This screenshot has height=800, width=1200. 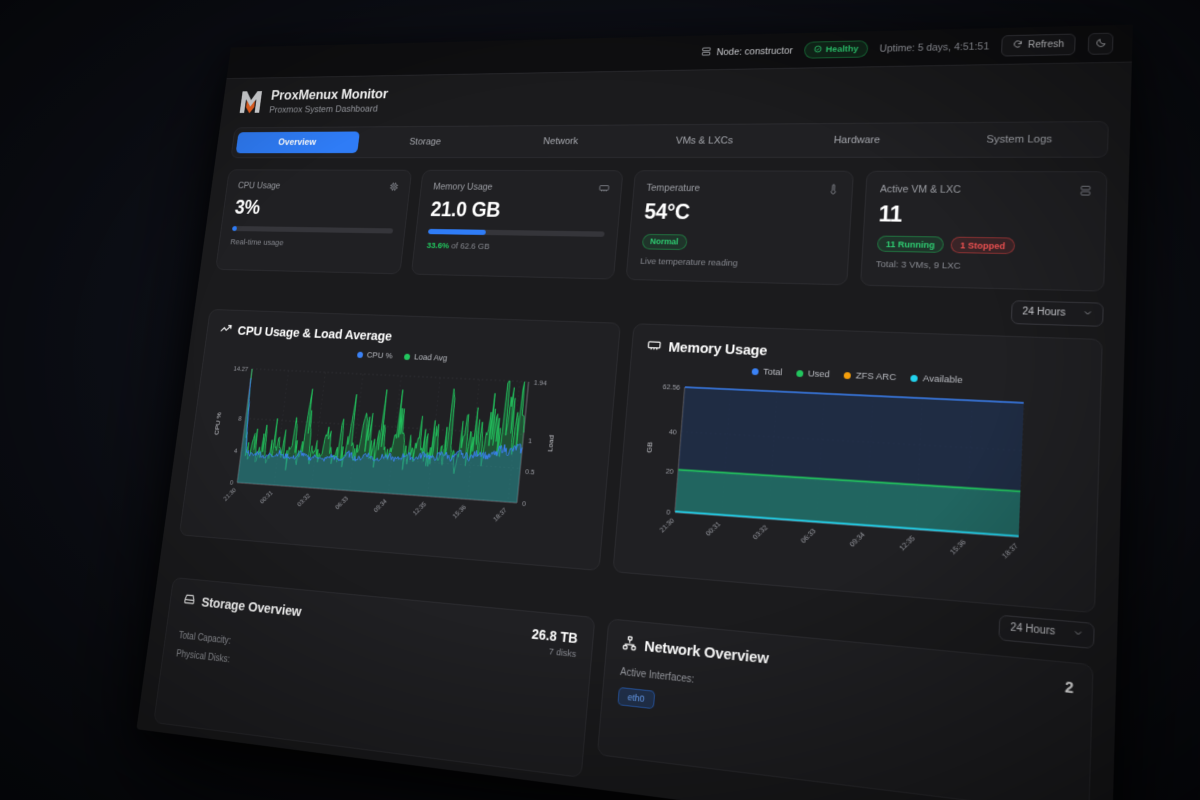 What do you see at coordinates (667, 211) in the screenshot?
I see `card-temperature-value: 54°C` at bounding box center [667, 211].